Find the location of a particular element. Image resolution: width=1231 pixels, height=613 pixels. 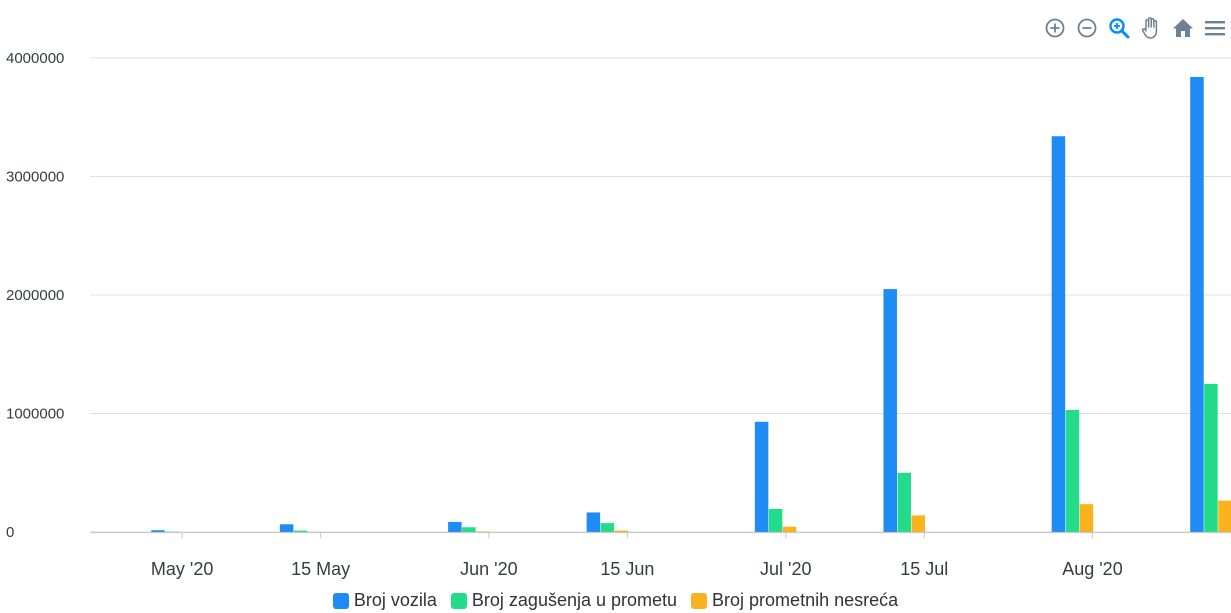

x-tick-label: 15 Jul is located at coordinates (924, 569).